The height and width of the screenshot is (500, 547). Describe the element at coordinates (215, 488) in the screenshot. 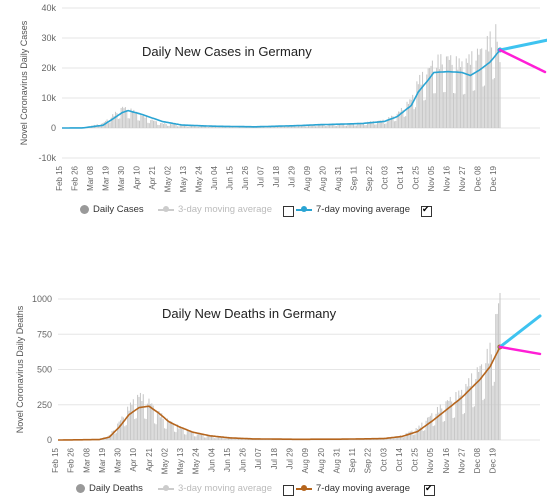

I see `legend-ma3-deaths: 3-day moving average` at that location.